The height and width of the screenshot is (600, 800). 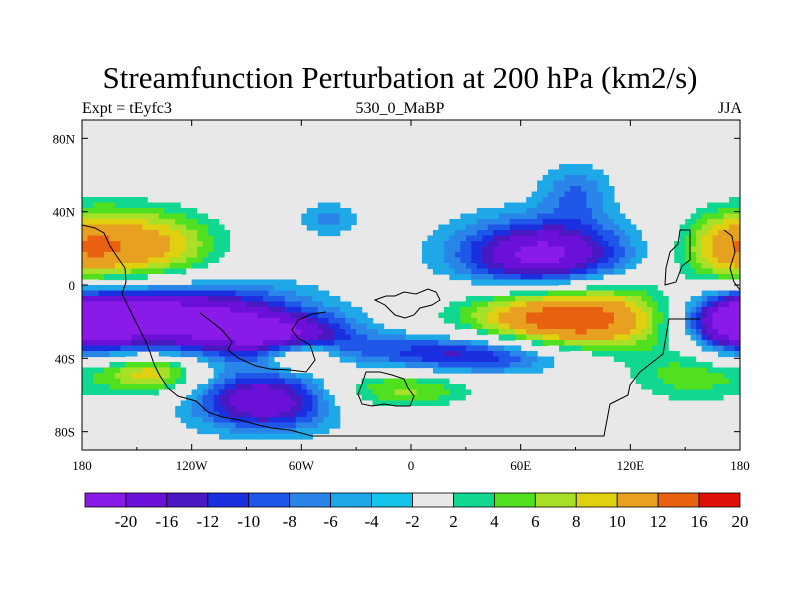 I want to click on colorbar-swatch, so click(x=105, y=500).